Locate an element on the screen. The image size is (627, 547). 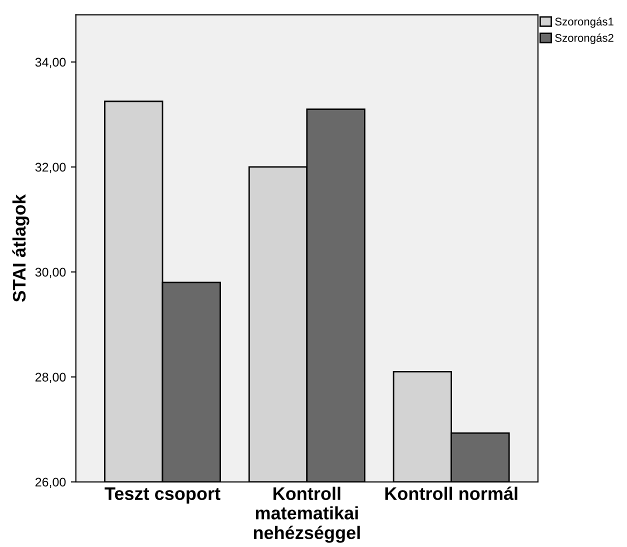
y-tick-label: 30,00 is located at coordinates (50, 273).